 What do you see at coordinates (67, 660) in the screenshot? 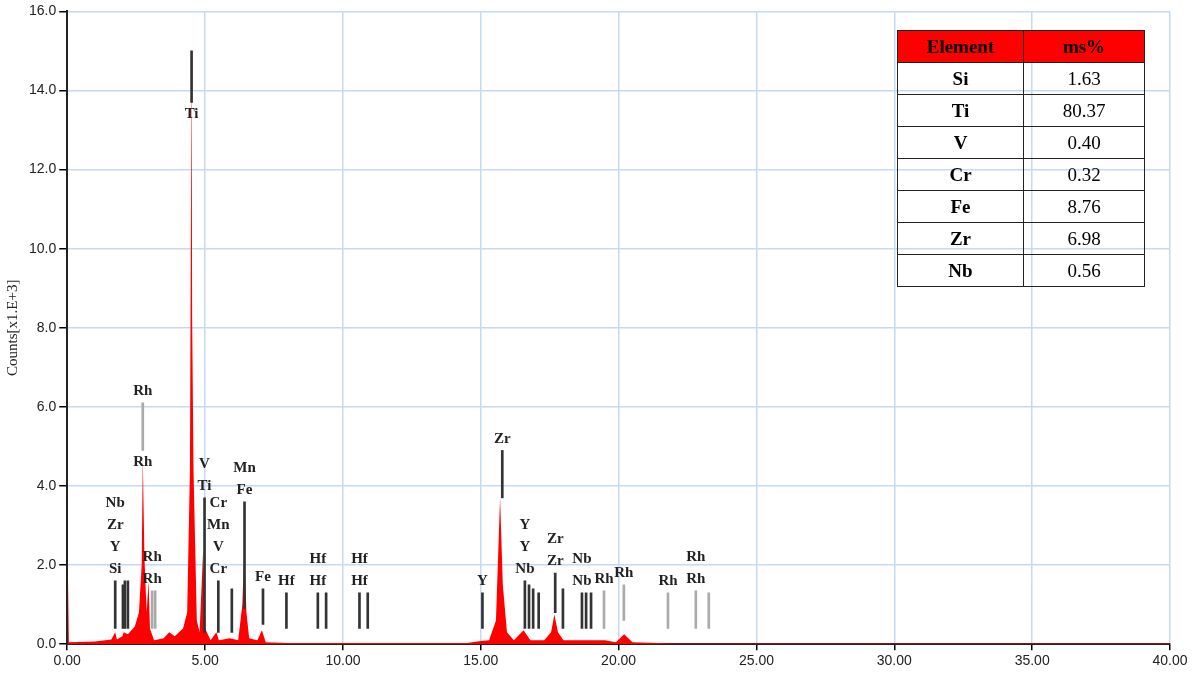
I see `x-tick-label: 0.00` at bounding box center [67, 660].